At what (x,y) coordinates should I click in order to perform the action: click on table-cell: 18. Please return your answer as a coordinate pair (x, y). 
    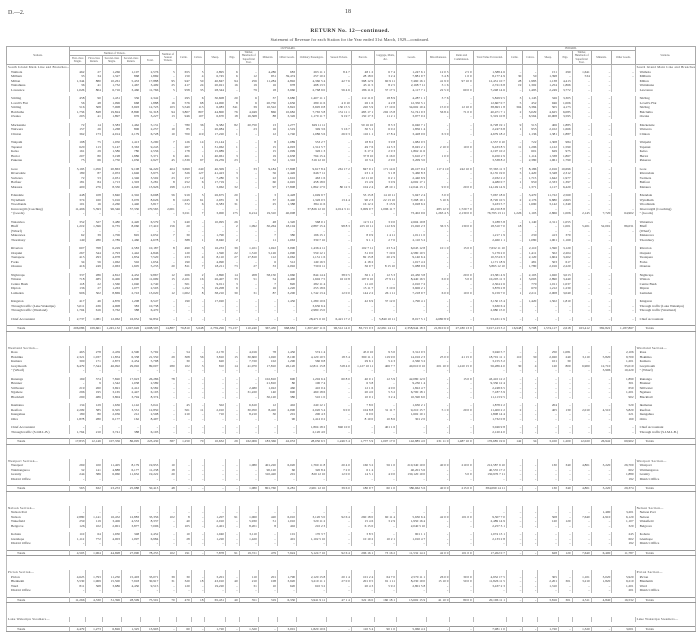
    Looking at the image, I should click on (168, 470).